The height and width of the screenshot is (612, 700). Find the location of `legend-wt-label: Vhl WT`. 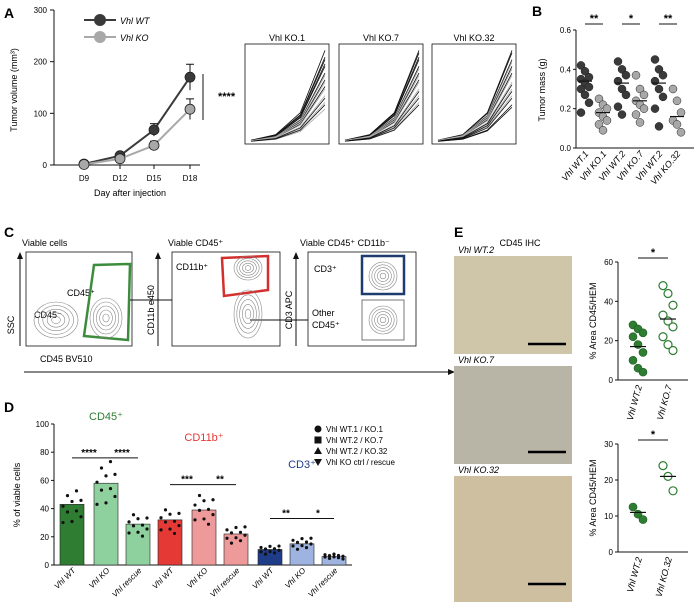

legend-wt-label: Vhl WT is located at coordinates (135, 21).